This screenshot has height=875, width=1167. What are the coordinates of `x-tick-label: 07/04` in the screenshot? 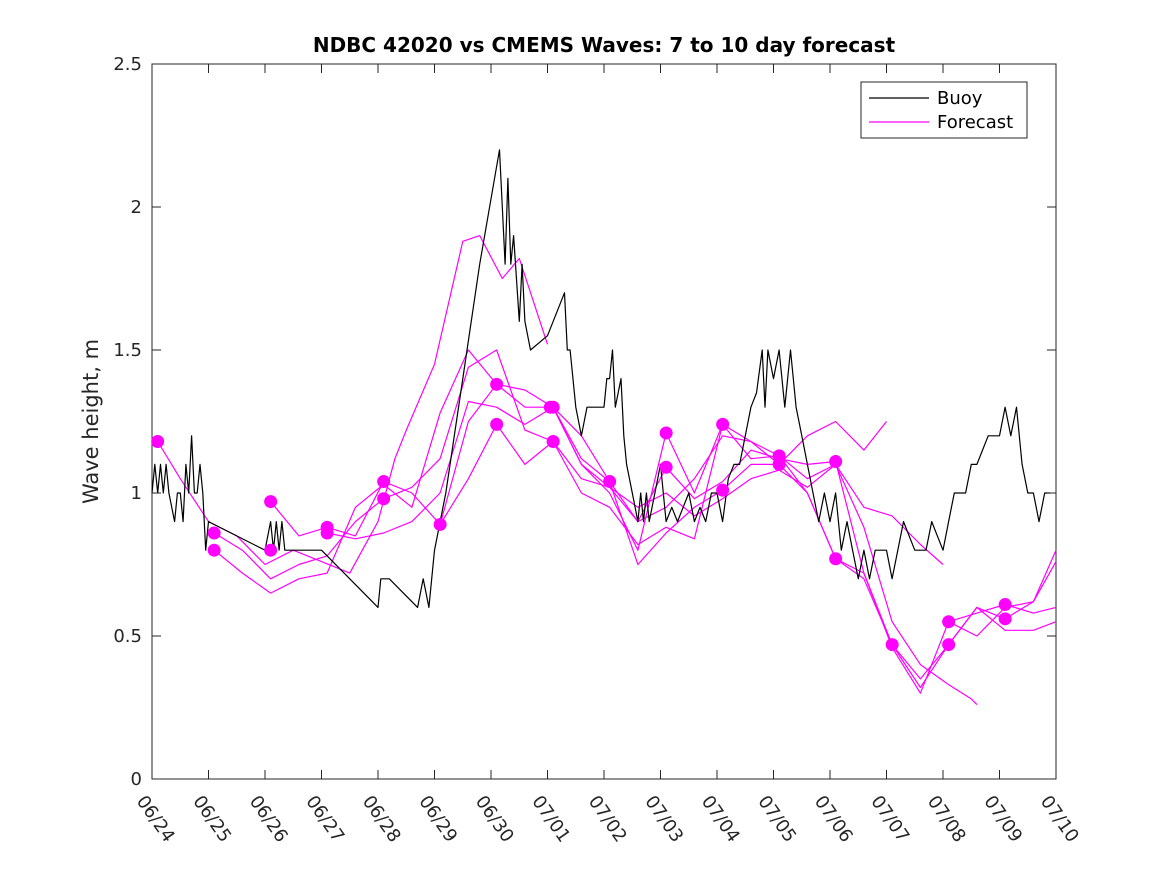 It's located at (720, 819).